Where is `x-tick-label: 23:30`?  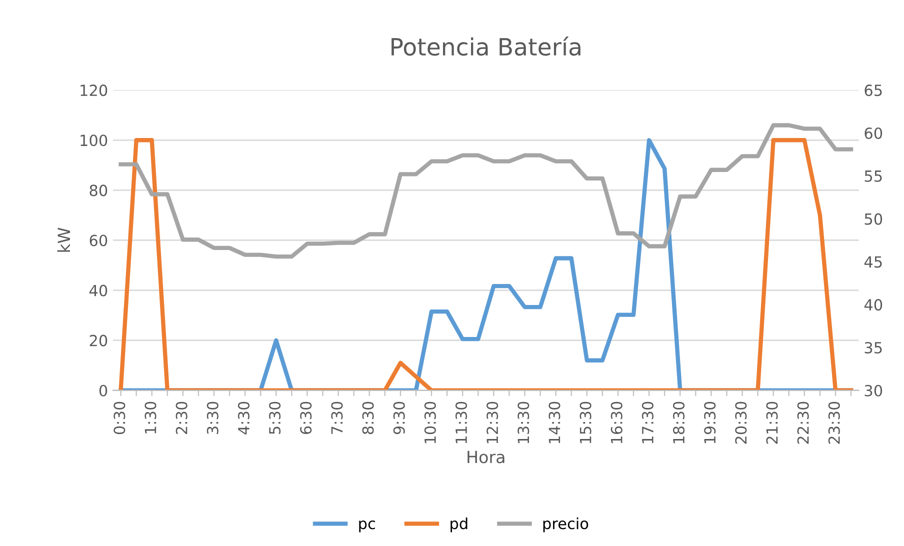
x-tick-label: 23:30 is located at coordinates (834, 423).